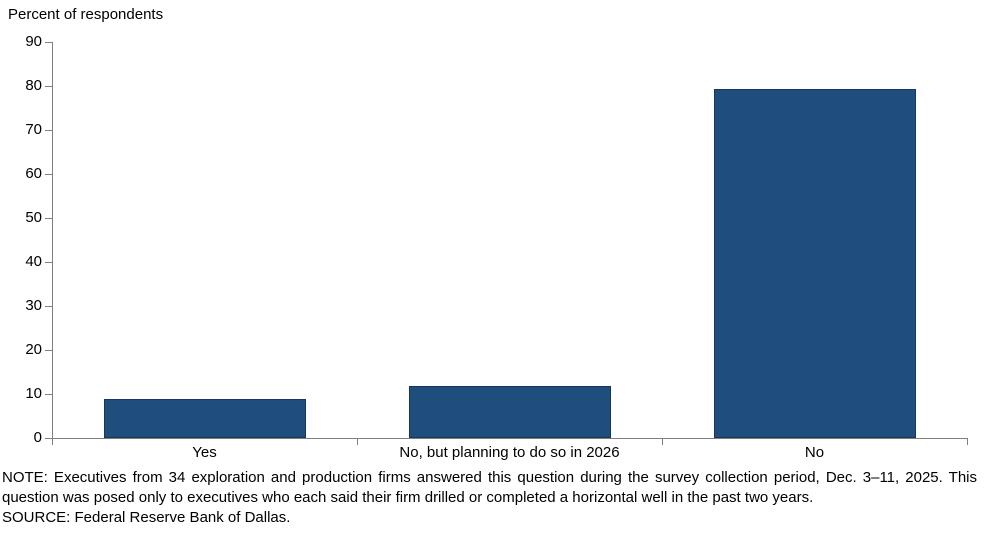 This screenshot has height=552, width=997. Describe the element at coordinates (33, 85) in the screenshot. I see `y-axis-tick-label: 80` at that location.